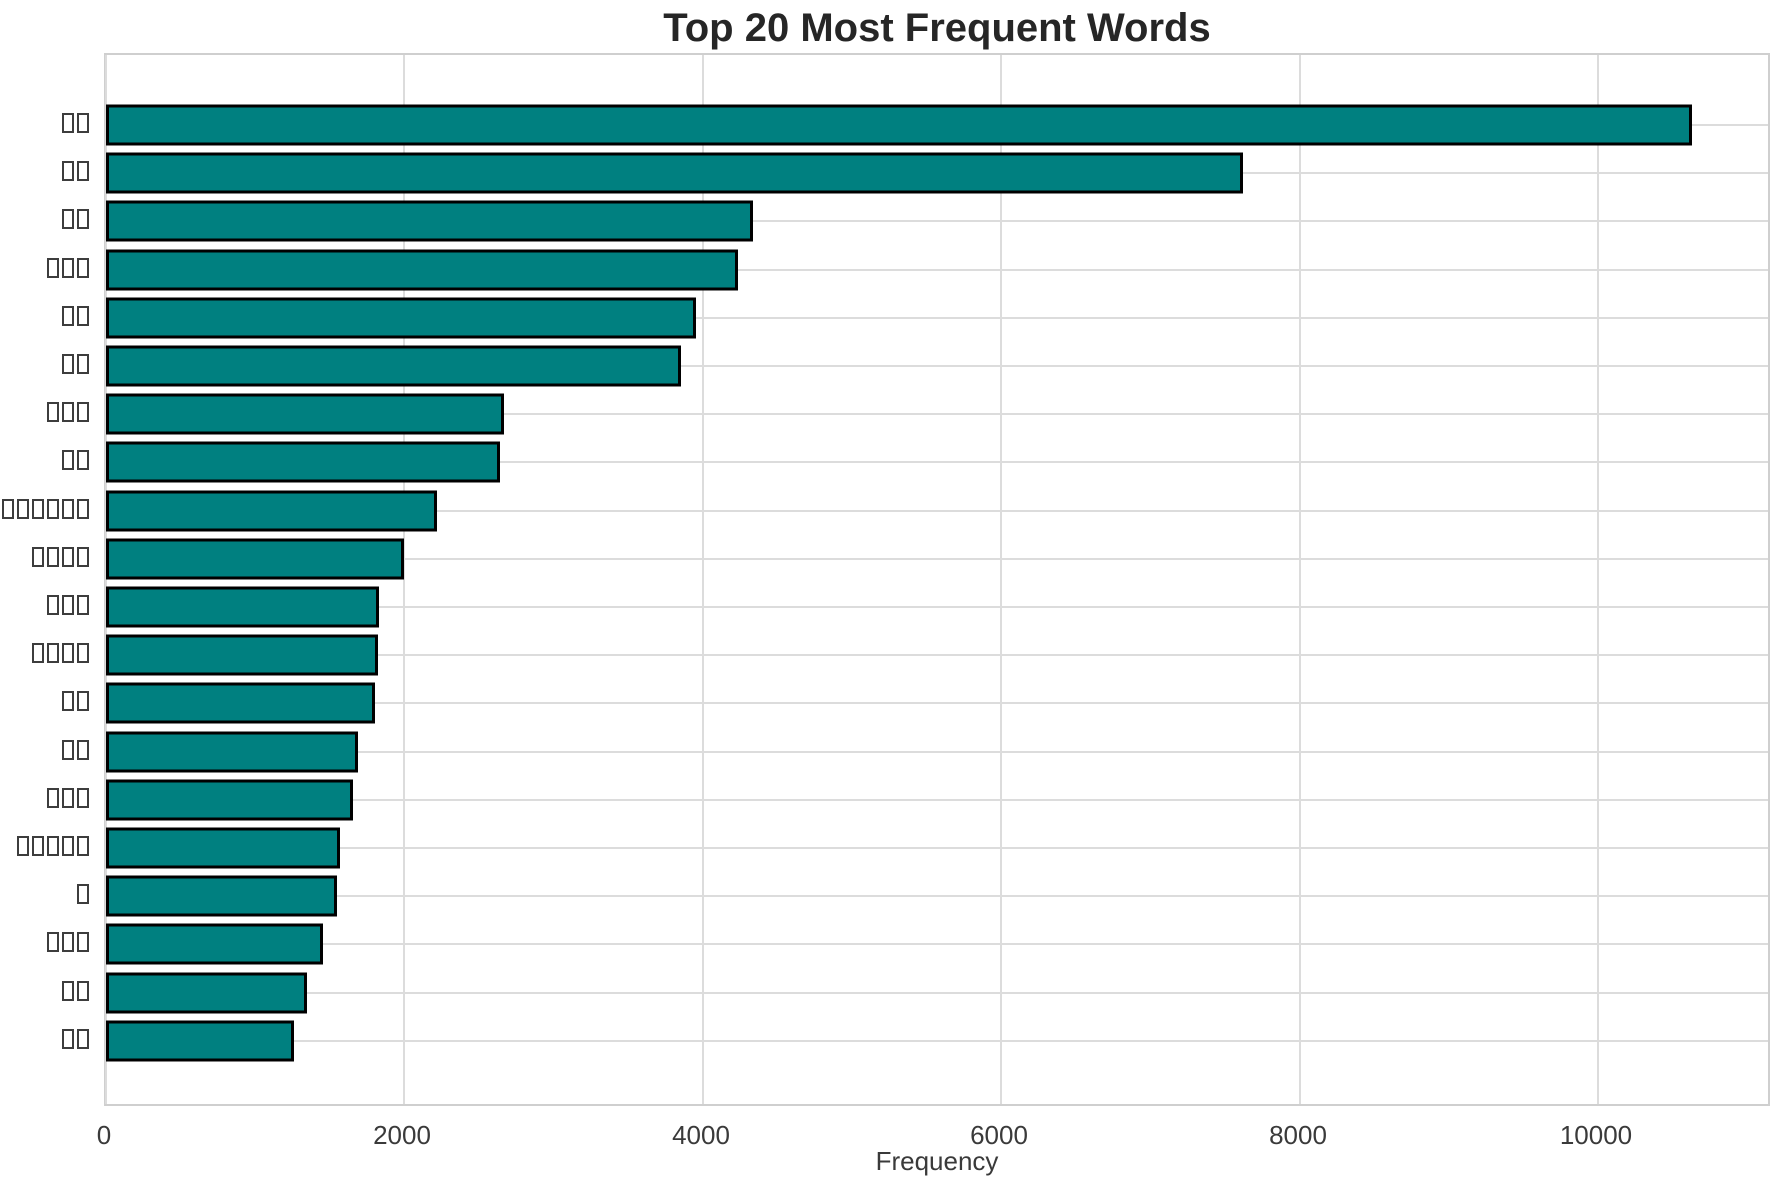 The image size is (1784, 1185). I want to click on x-axis-label: Frequency, so click(937, 1161).